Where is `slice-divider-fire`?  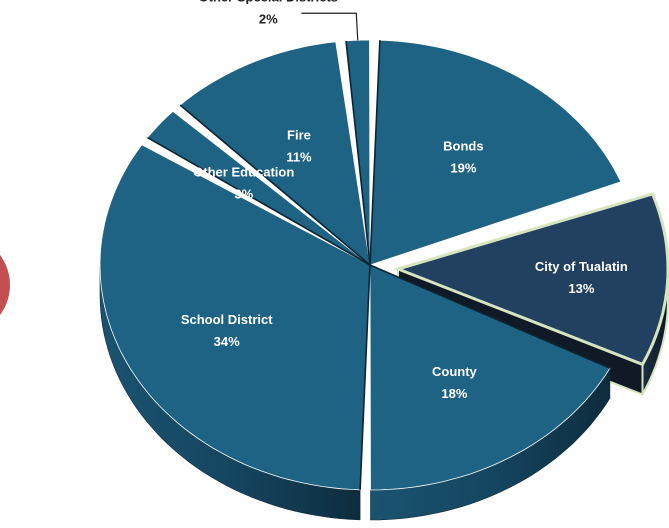
slice-divider-fire is located at coordinates (275, 185).